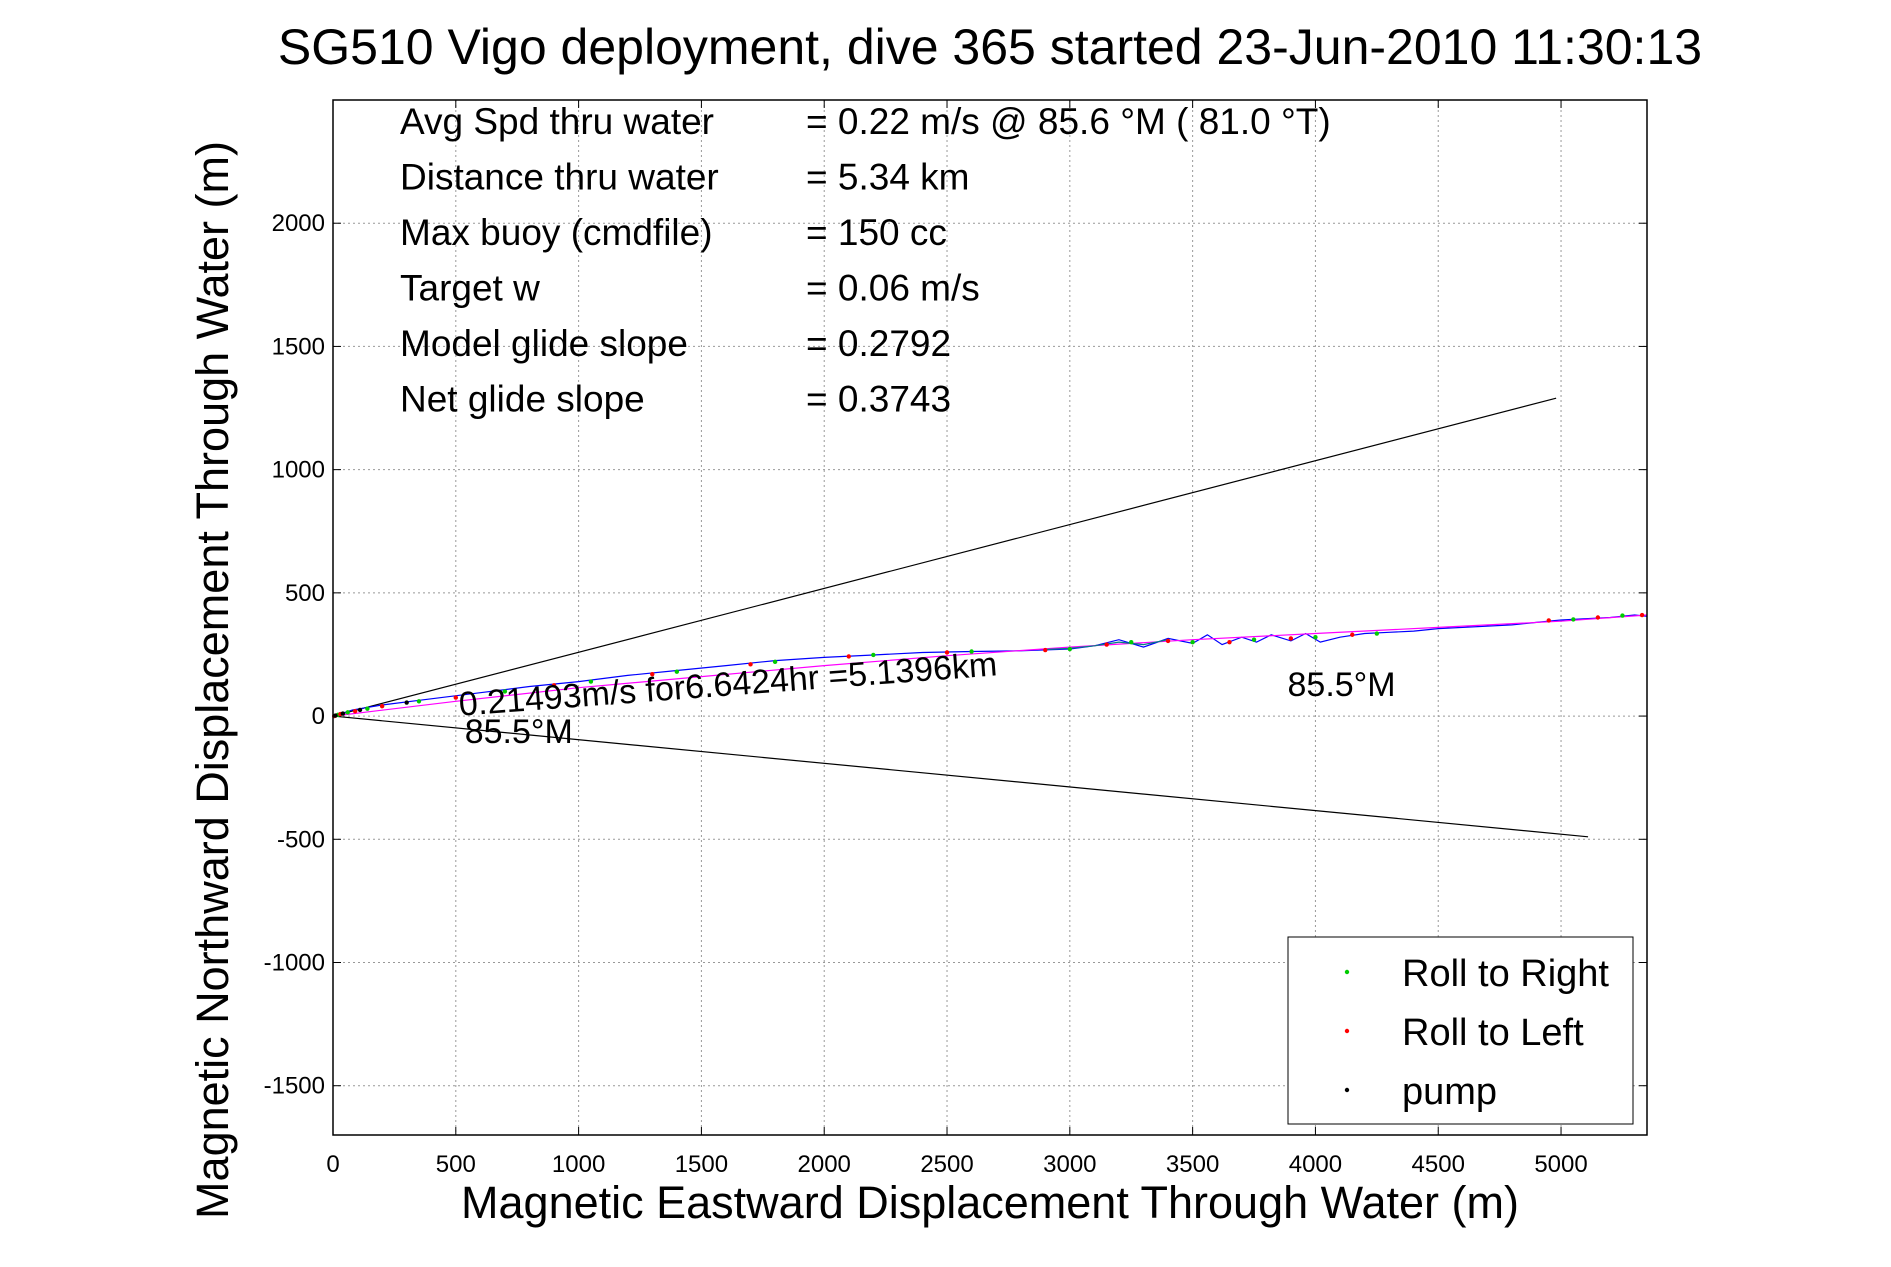  I want to click on x-tick-label: 4500, so click(1438, 1164).